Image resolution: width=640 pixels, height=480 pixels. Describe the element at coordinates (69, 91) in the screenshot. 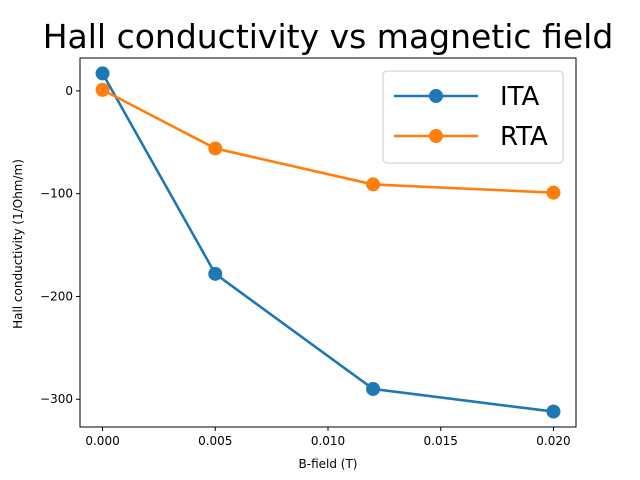

I see `y-tick-label: 0` at that location.